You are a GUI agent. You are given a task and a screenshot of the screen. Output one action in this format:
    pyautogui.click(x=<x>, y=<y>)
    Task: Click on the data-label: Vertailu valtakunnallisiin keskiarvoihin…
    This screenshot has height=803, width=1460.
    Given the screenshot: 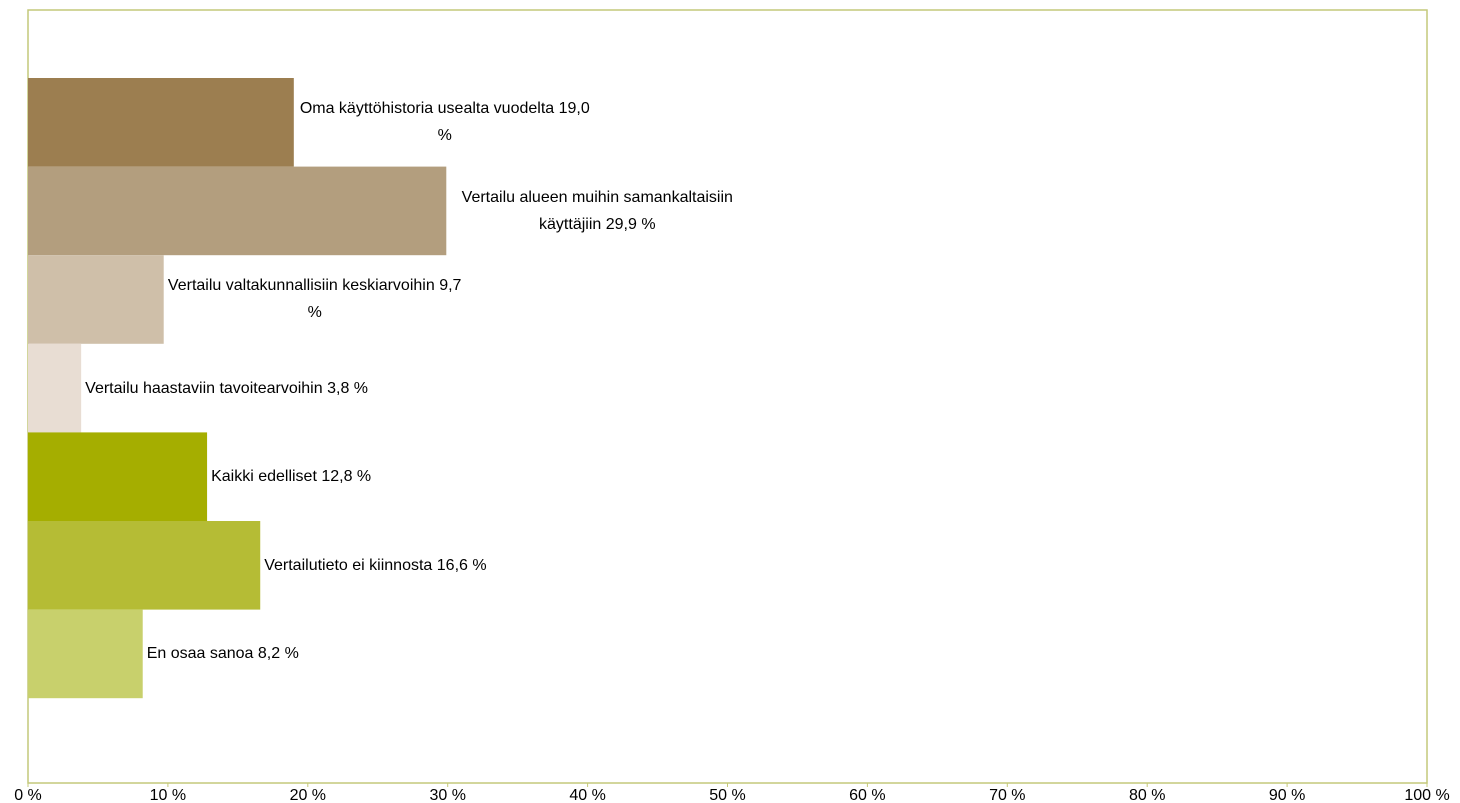 What is the action you would take?
    pyautogui.click(x=315, y=299)
    